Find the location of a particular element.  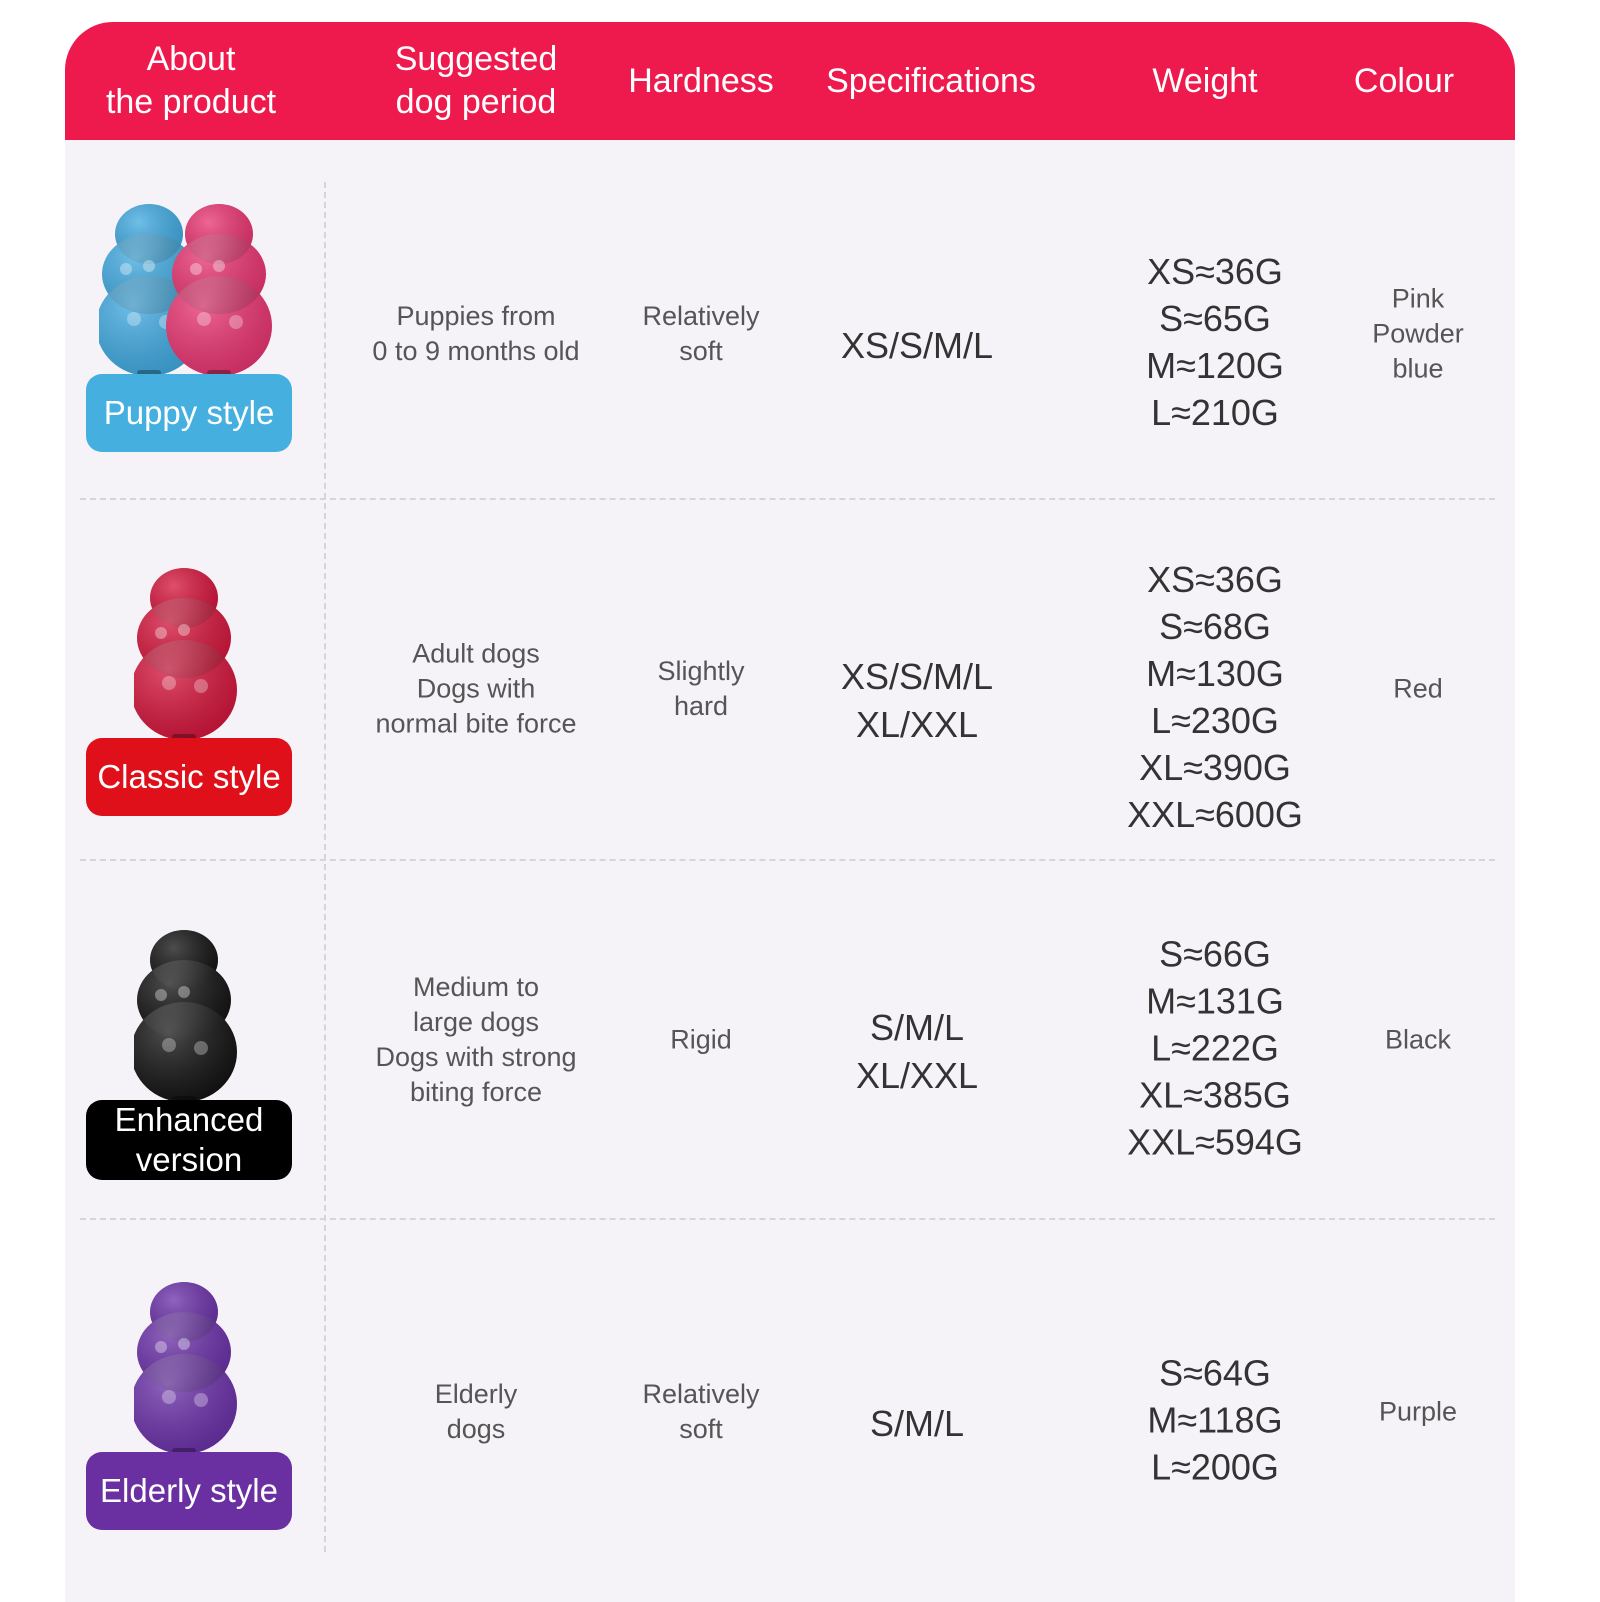

colour: Black is located at coordinates (1418, 1039).